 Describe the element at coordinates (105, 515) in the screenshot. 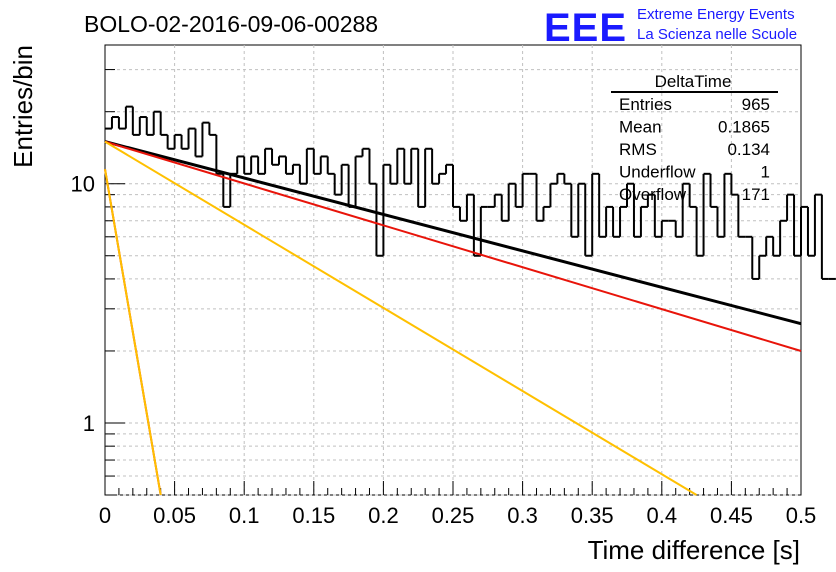

I see `x-tick-label: 0` at that location.